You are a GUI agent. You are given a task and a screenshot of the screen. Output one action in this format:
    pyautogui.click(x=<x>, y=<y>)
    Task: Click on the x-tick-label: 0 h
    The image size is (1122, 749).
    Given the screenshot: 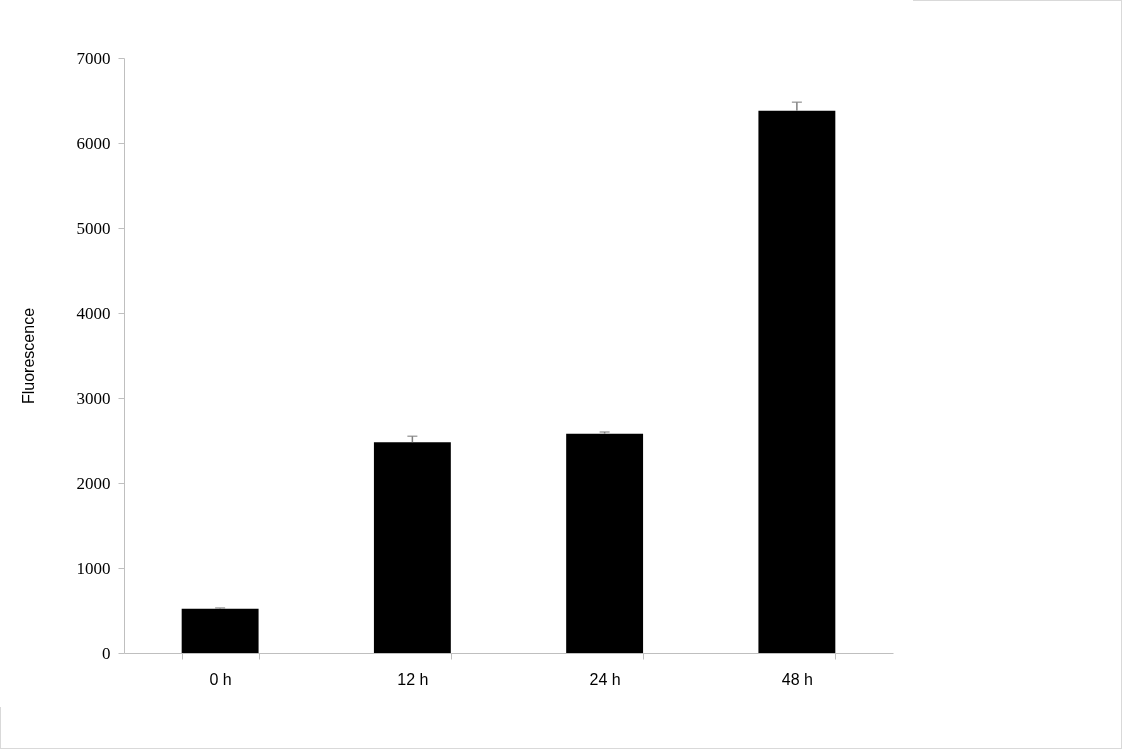 What is the action you would take?
    pyautogui.click(x=220, y=679)
    